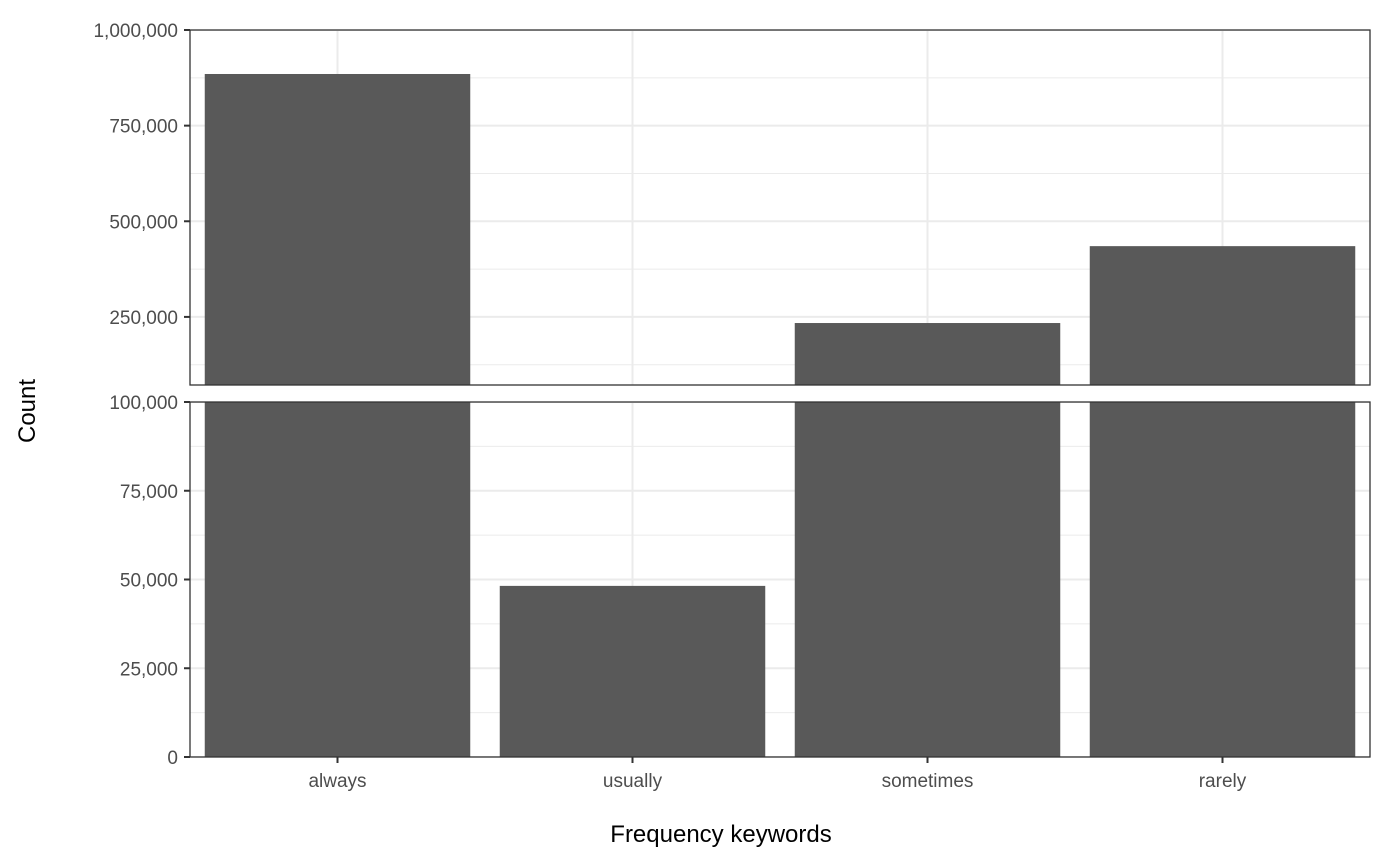 Image resolution: width=1400 pixels, height=865 pixels. What do you see at coordinates (149, 581) in the screenshot?
I see `y-tick-label: 50,000` at bounding box center [149, 581].